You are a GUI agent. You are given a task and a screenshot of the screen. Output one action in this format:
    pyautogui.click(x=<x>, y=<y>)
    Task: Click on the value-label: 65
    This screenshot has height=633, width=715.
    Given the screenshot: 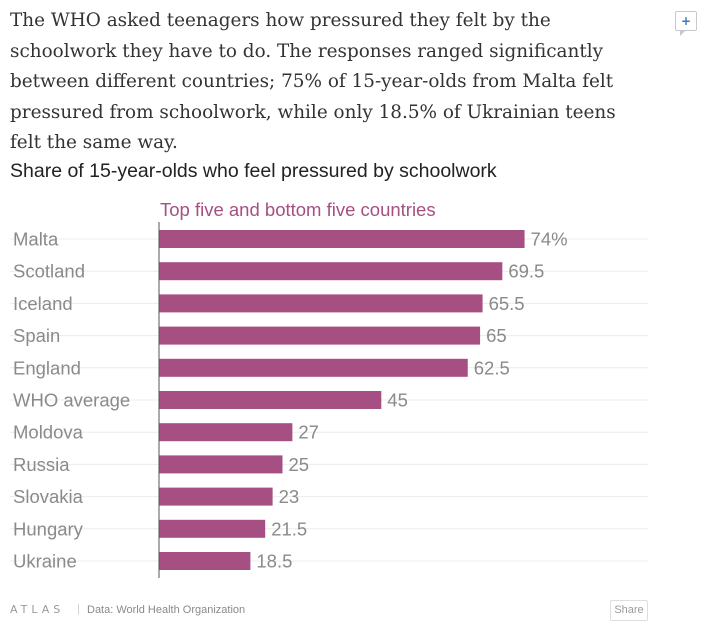 What is the action you would take?
    pyautogui.click(x=496, y=335)
    